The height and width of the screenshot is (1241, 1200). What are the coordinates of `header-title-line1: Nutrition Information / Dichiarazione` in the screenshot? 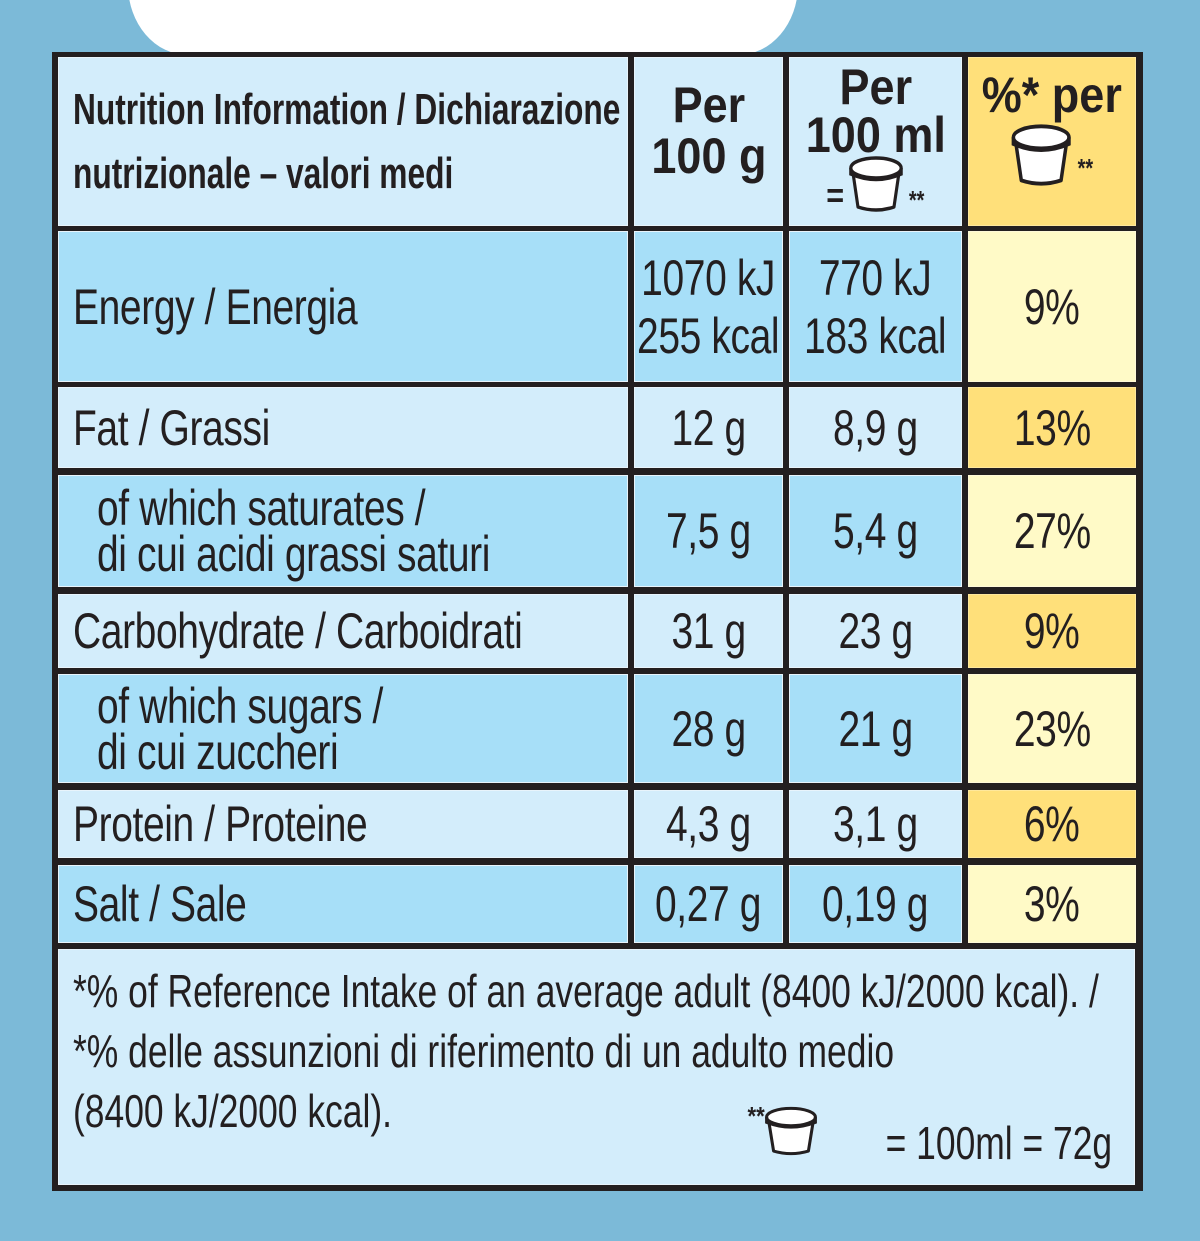 It's located at (347, 109).